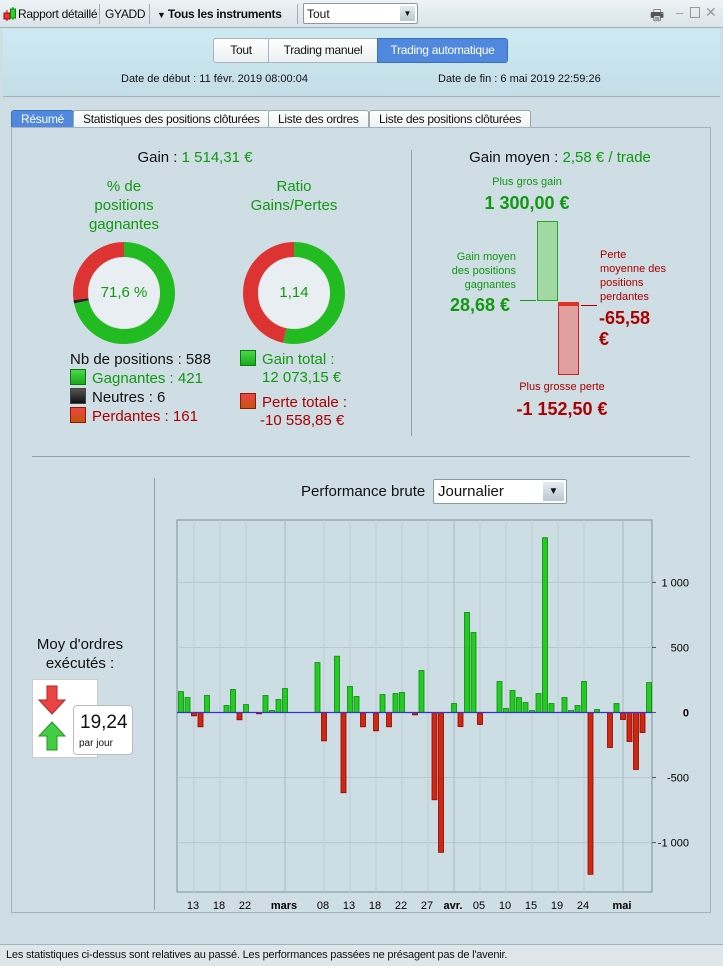 The height and width of the screenshot is (966, 723). What do you see at coordinates (241, 50) in the screenshot?
I see `segment-tout: Tout` at bounding box center [241, 50].